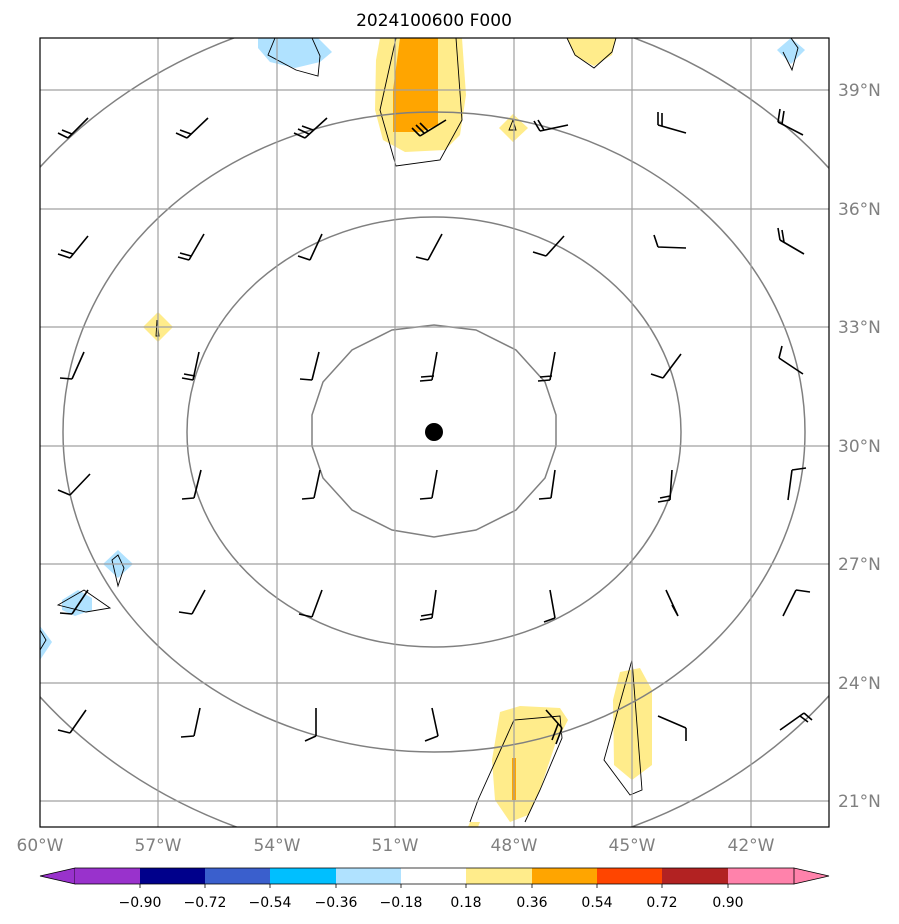 Image resolution: width=899 pixels, height=924 pixels. I want to click on lon-label: 54°W, so click(277, 846).